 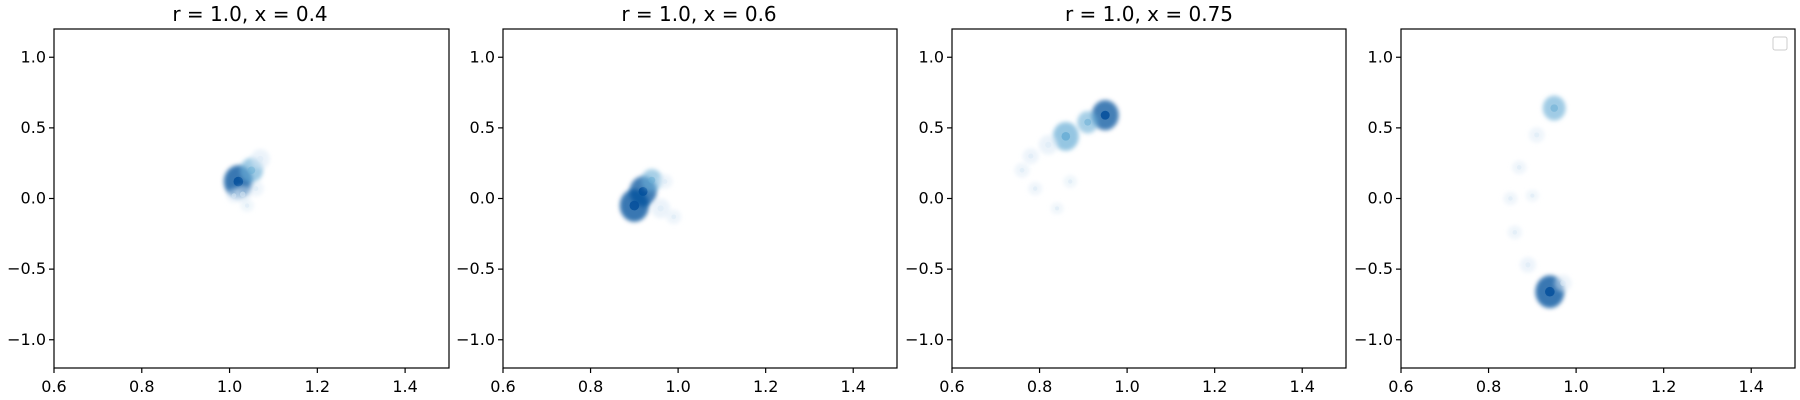 I want to click on panel-title: r = 1.0, x = 0.6, so click(x=698, y=14).